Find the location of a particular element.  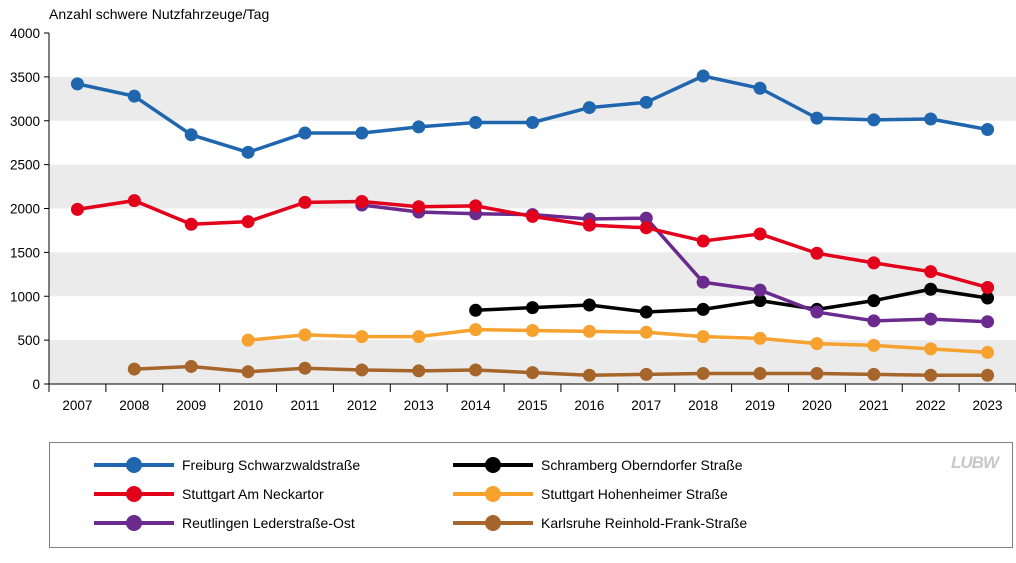

legend-label: Stuttgart Hohenheimer Straße is located at coordinates (634, 494).